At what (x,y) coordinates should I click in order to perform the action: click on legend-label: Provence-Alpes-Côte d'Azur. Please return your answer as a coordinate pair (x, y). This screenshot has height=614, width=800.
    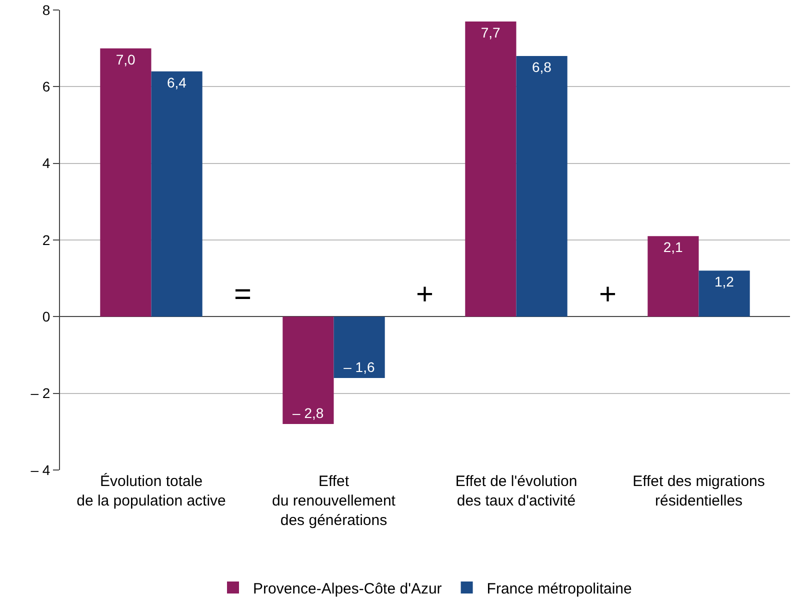
    Looking at the image, I should click on (347, 589).